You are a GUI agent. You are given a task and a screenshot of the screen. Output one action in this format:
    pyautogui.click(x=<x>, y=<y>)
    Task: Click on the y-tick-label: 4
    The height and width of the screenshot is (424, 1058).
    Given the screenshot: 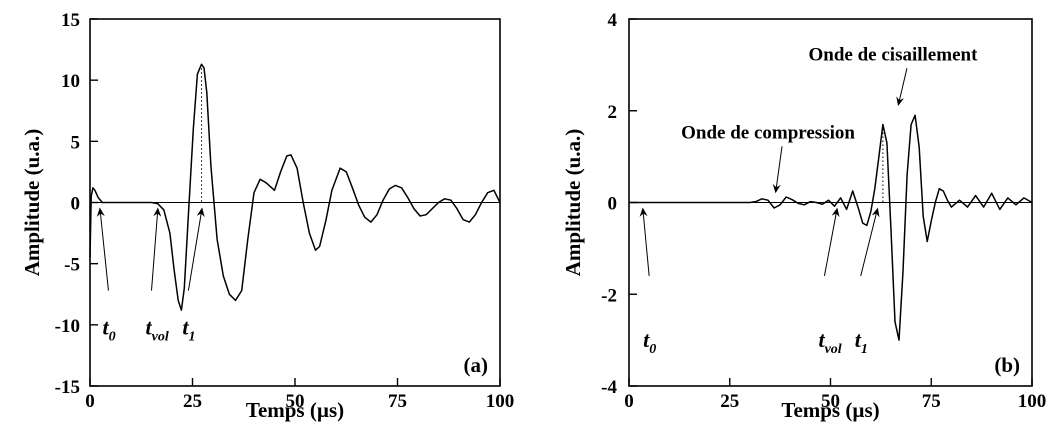 What is the action you would take?
    pyautogui.click(x=613, y=20)
    